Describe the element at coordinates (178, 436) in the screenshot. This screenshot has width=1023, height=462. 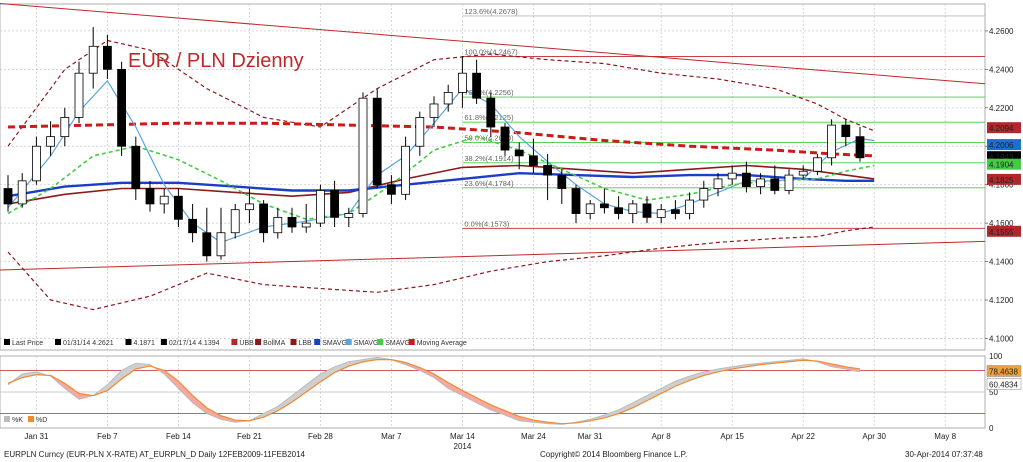
I see `x-tick-label: Feb 14` at that location.